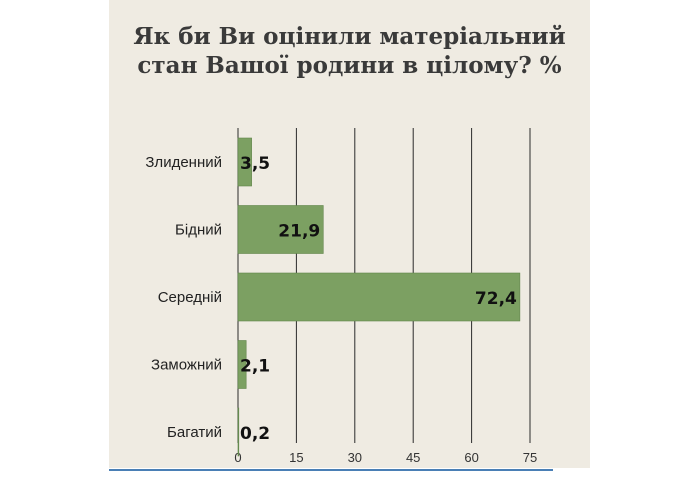 This screenshot has width=700, height=502. Describe the element at coordinates (496, 299) in the screenshot. I see `value-label-2: 72,4` at that location.